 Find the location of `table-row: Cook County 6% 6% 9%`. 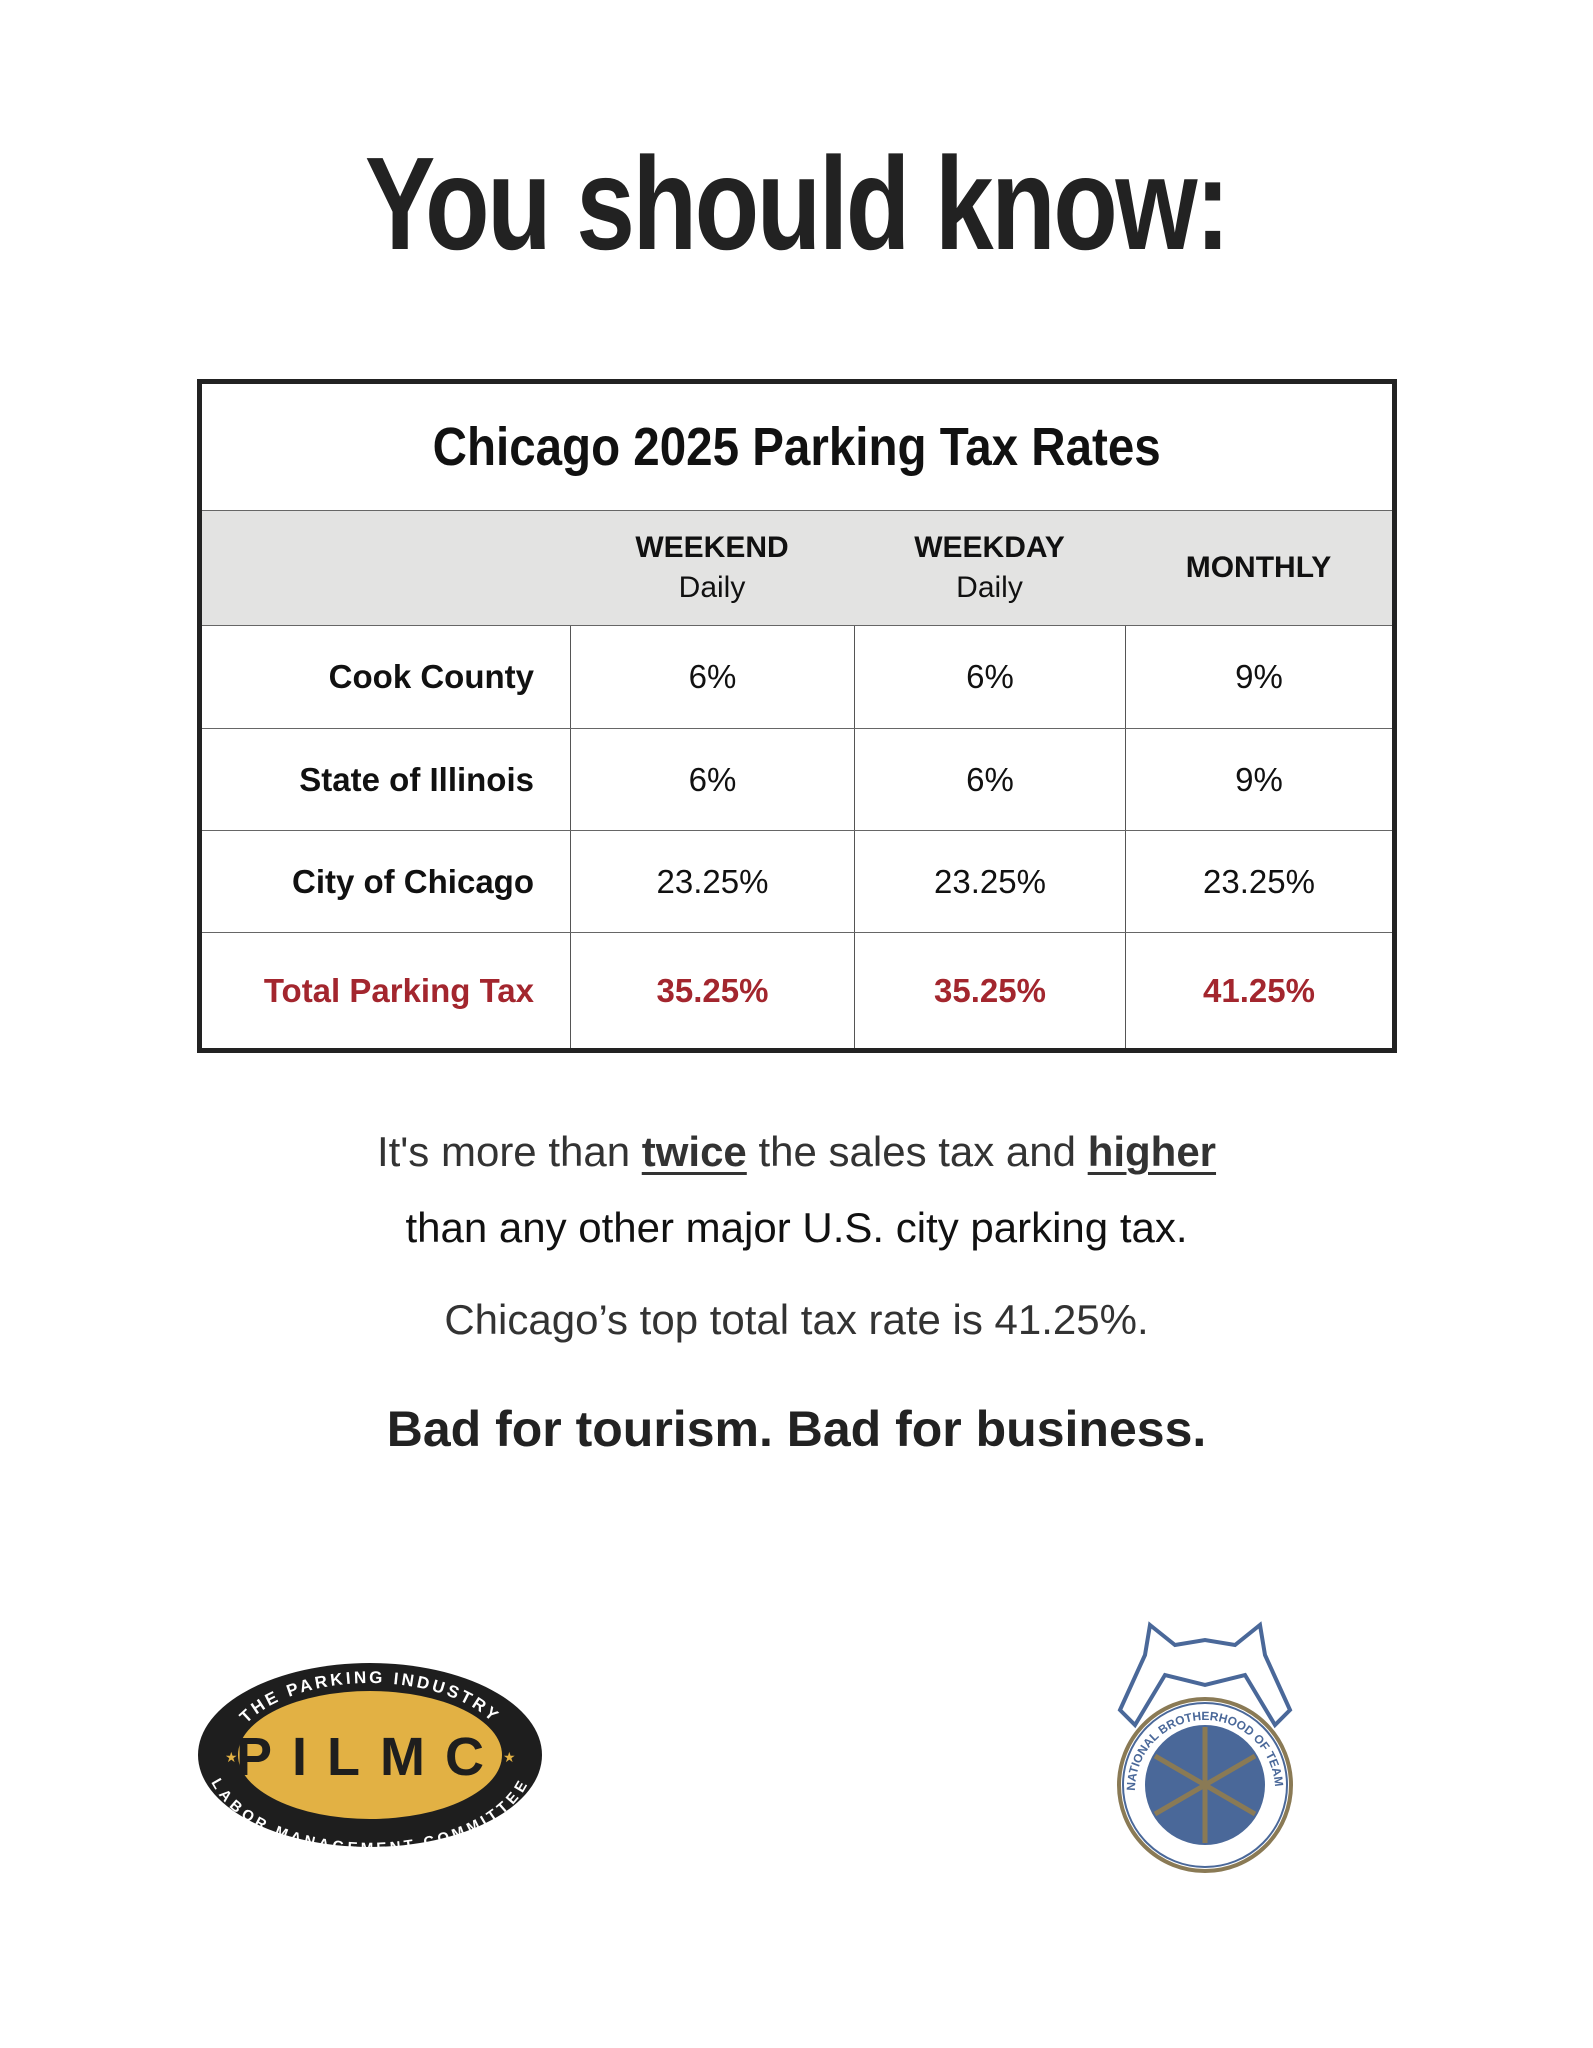

table-row: Cook County 6% 6% 9% is located at coordinates (797, 676).